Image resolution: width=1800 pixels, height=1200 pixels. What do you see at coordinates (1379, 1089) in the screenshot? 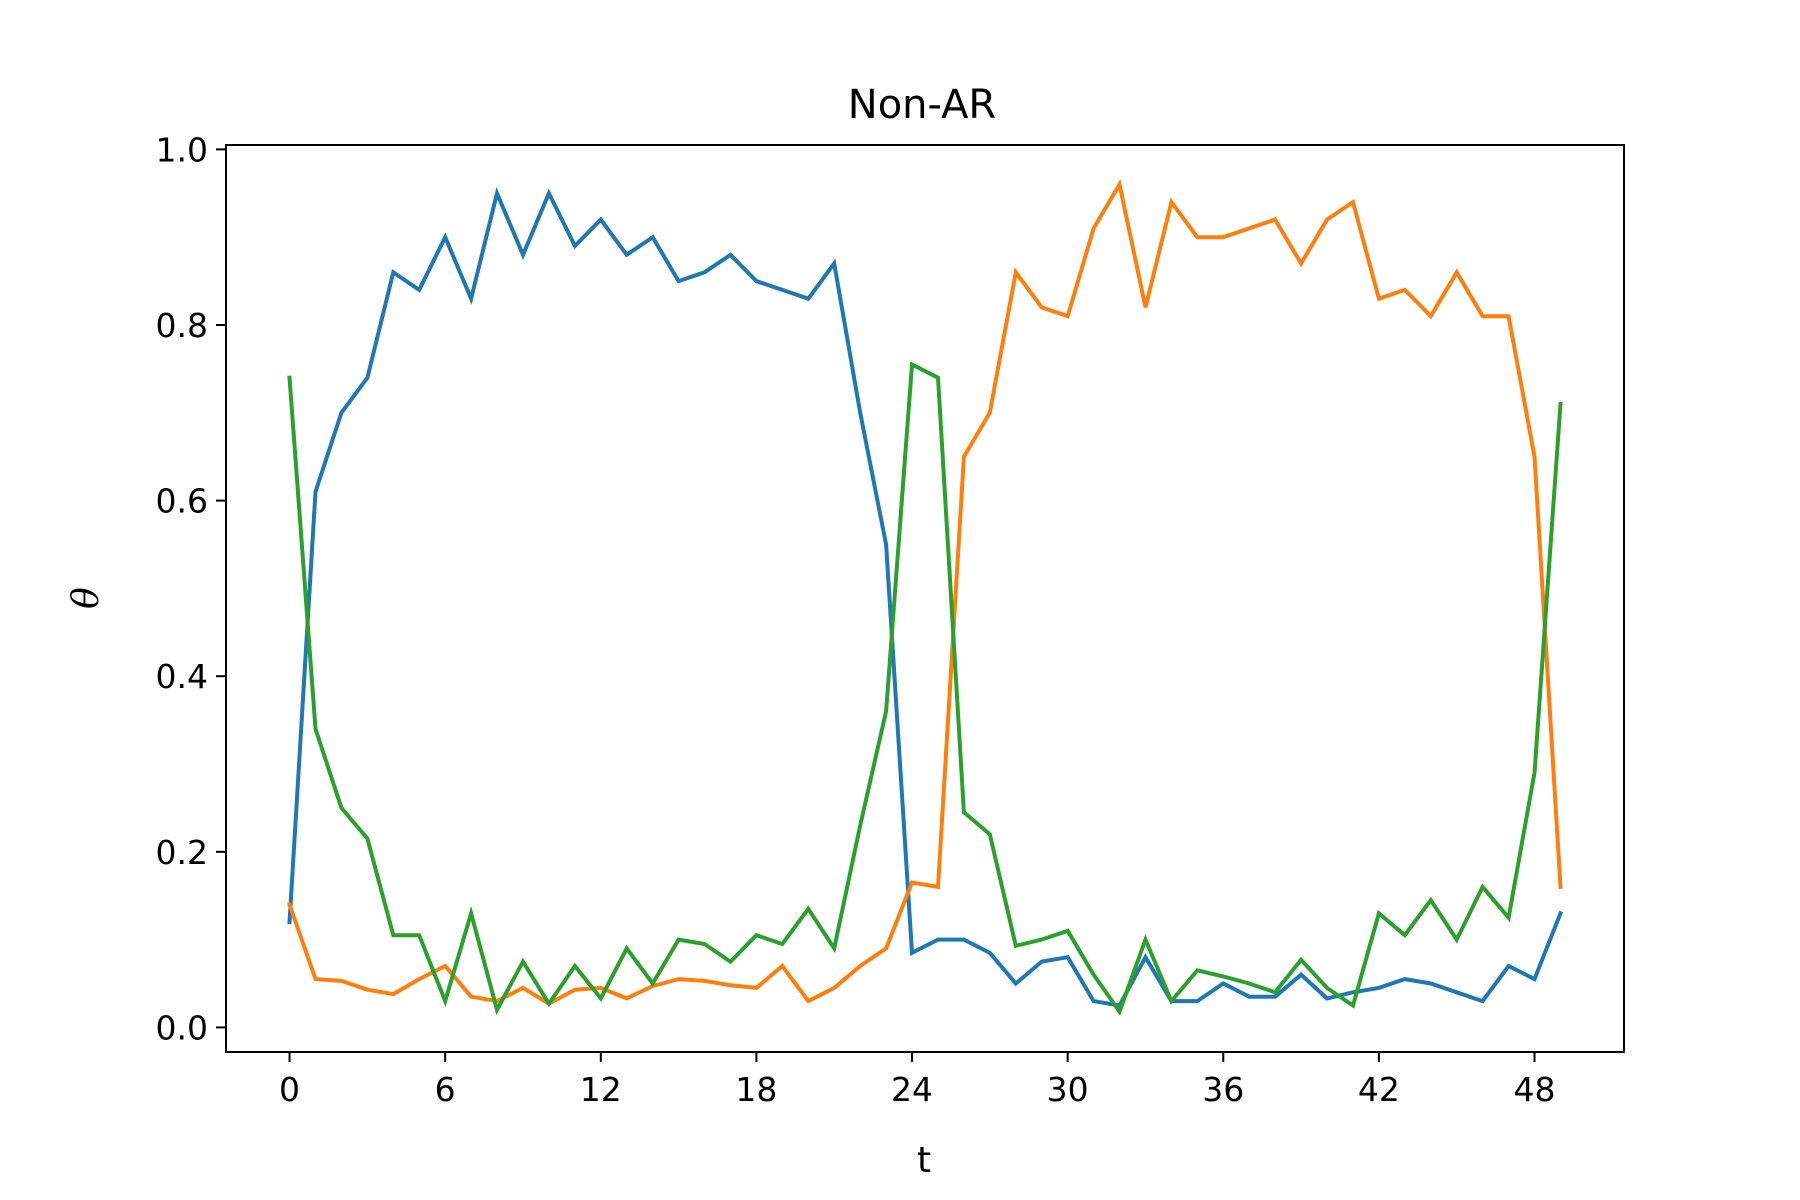
I see `x-tick-label: 42` at bounding box center [1379, 1089].